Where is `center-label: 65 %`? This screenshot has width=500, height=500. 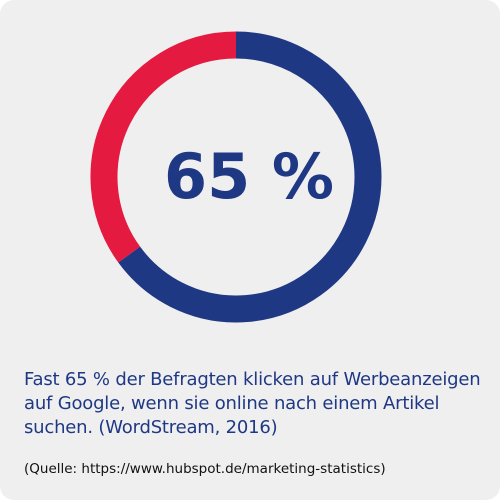
center-label: 65 % is located at coordinates (249, 176).